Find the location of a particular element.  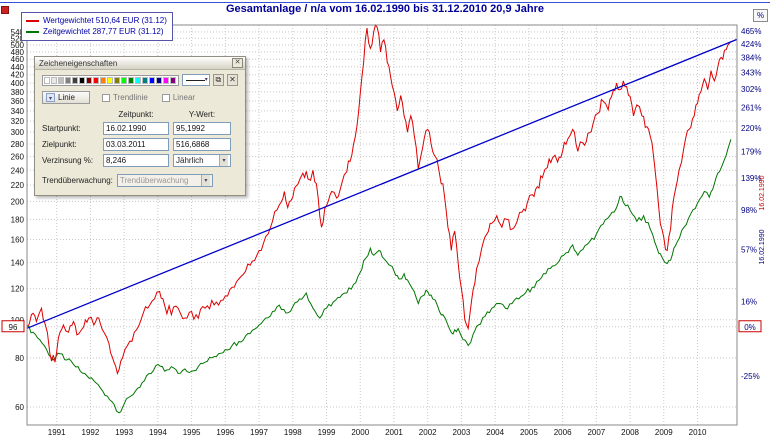

interest-period-dropdown: Jährlich ▾ is located at coordinates (202, 160).